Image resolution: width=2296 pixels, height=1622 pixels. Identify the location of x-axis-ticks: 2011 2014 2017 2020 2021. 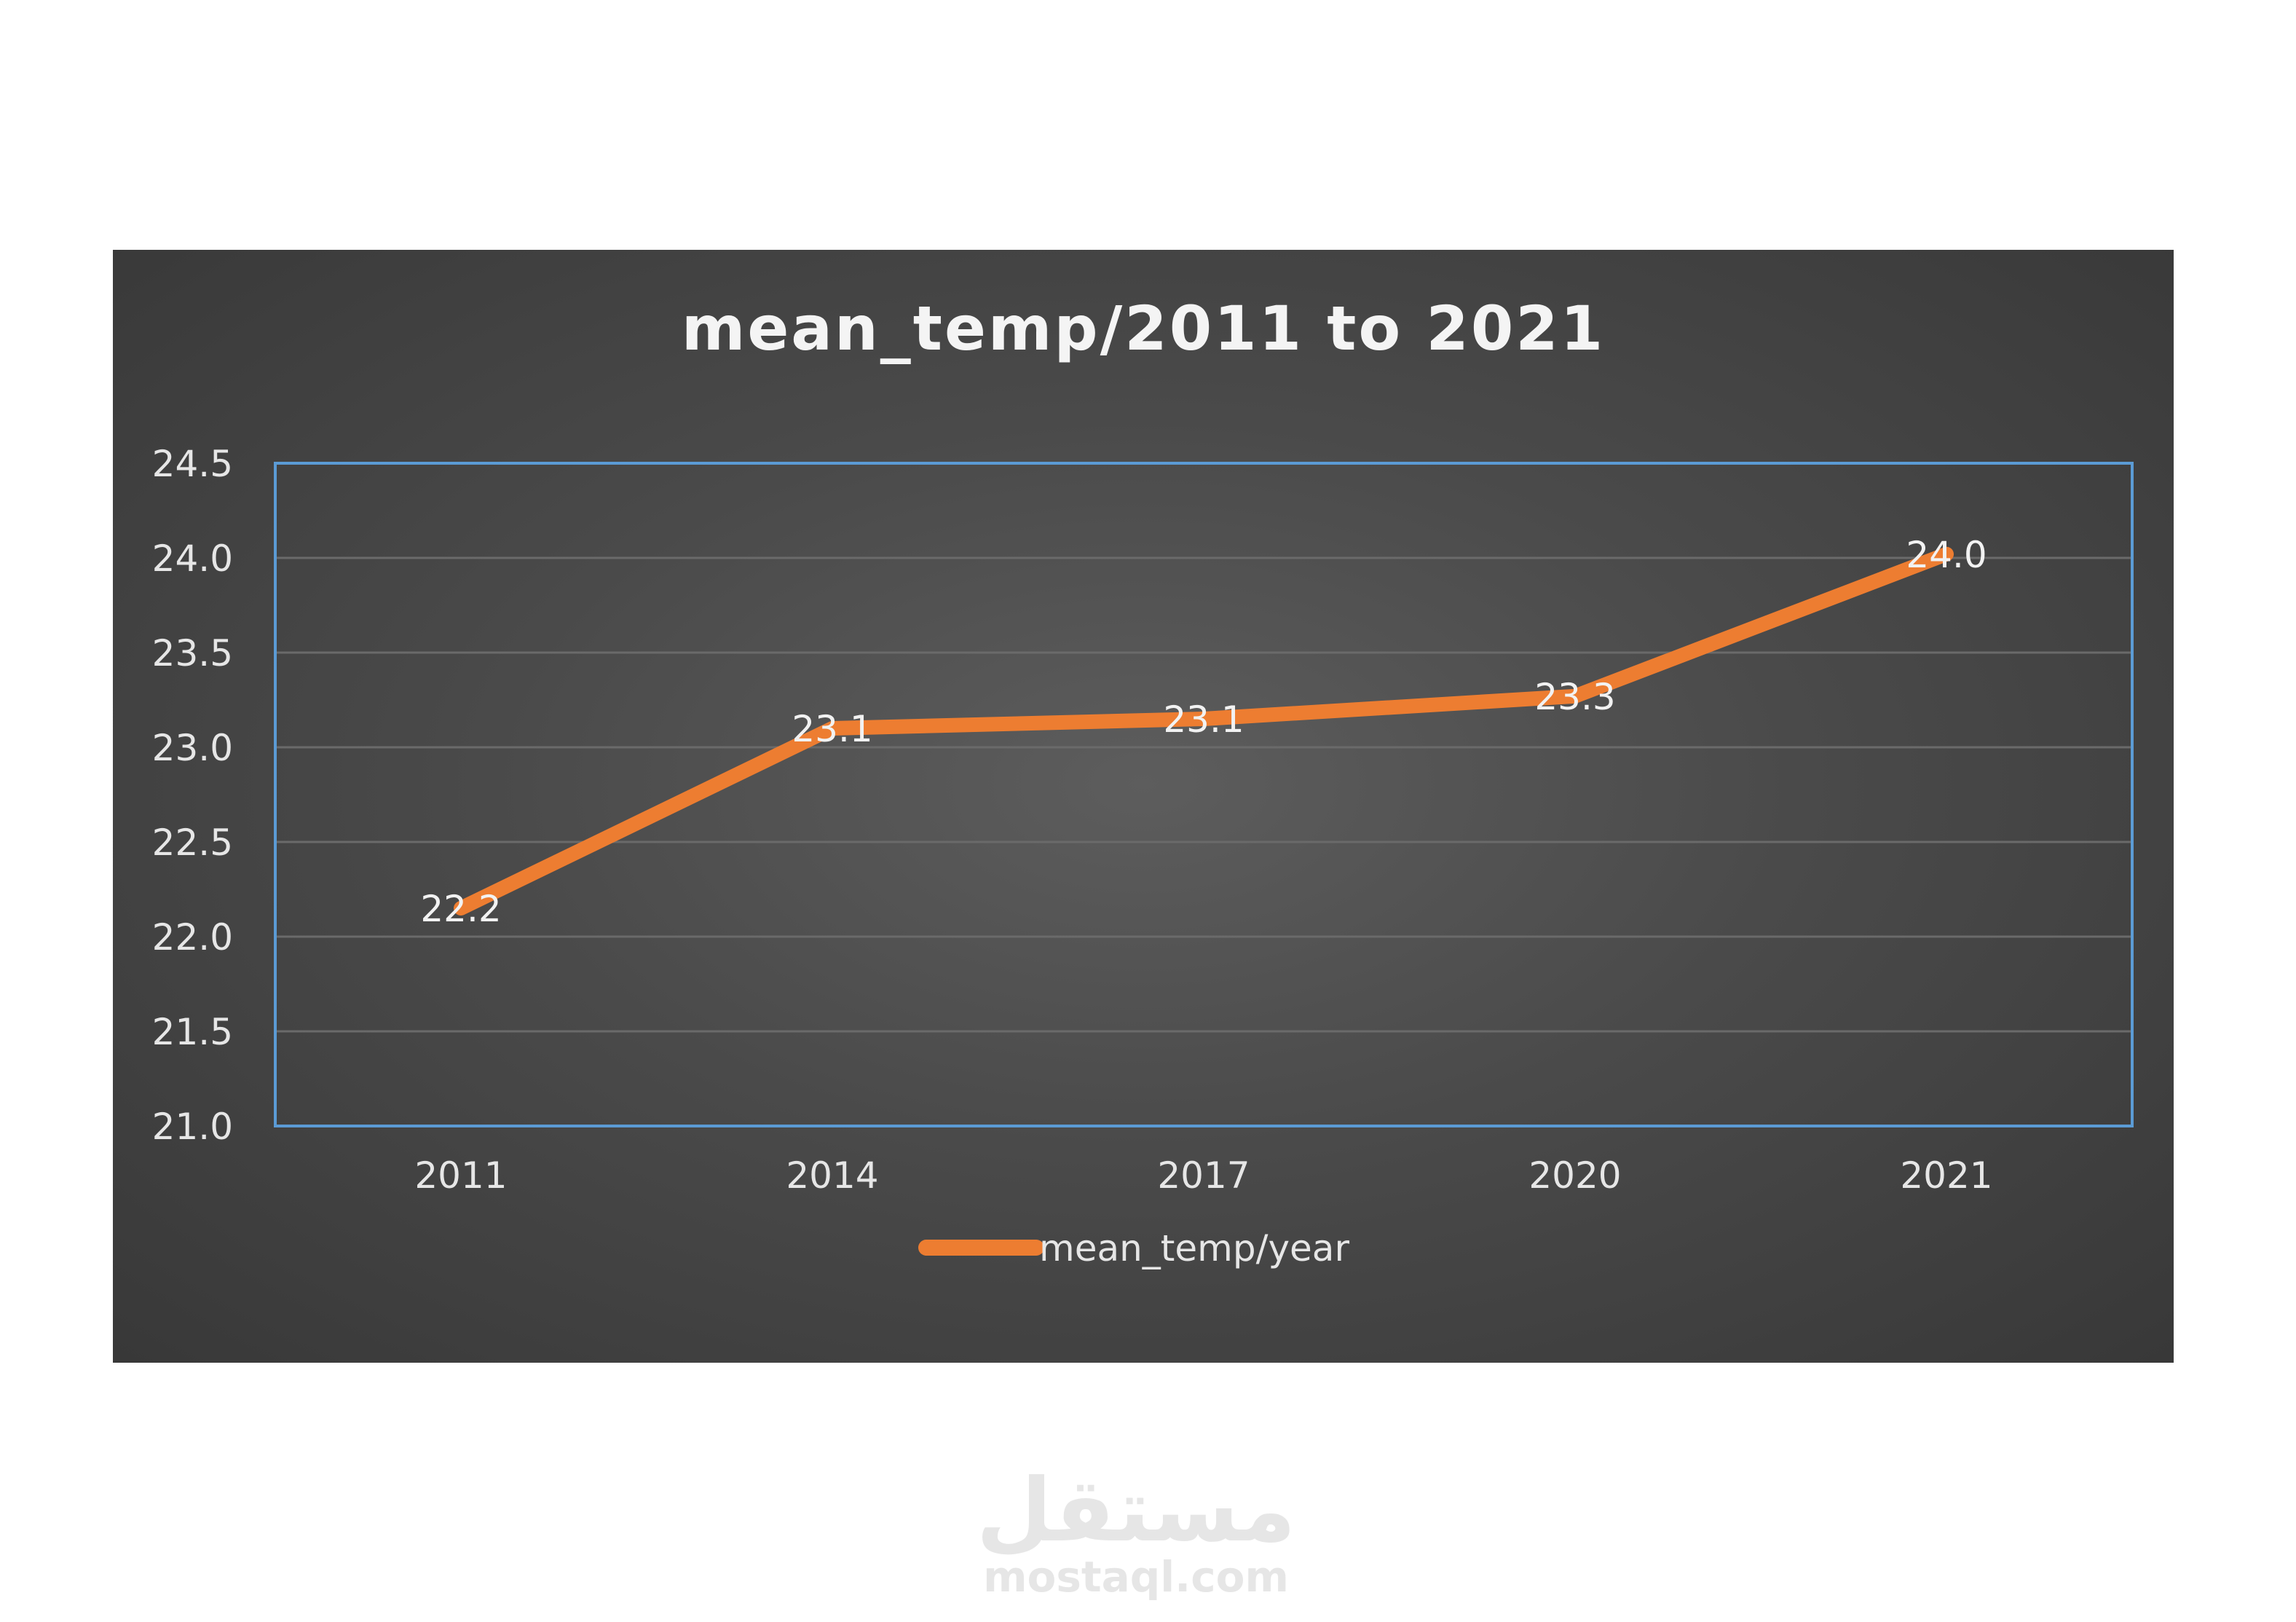
(1203, 1175).